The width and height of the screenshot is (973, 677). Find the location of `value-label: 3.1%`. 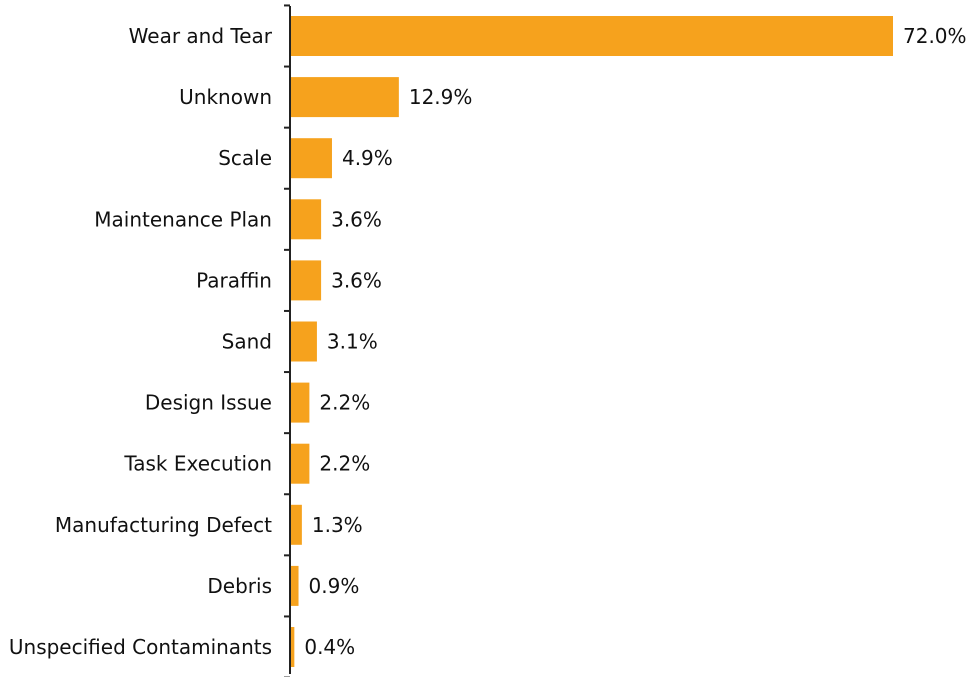

value-label: 3.1% is located at coordinates (352, 342).